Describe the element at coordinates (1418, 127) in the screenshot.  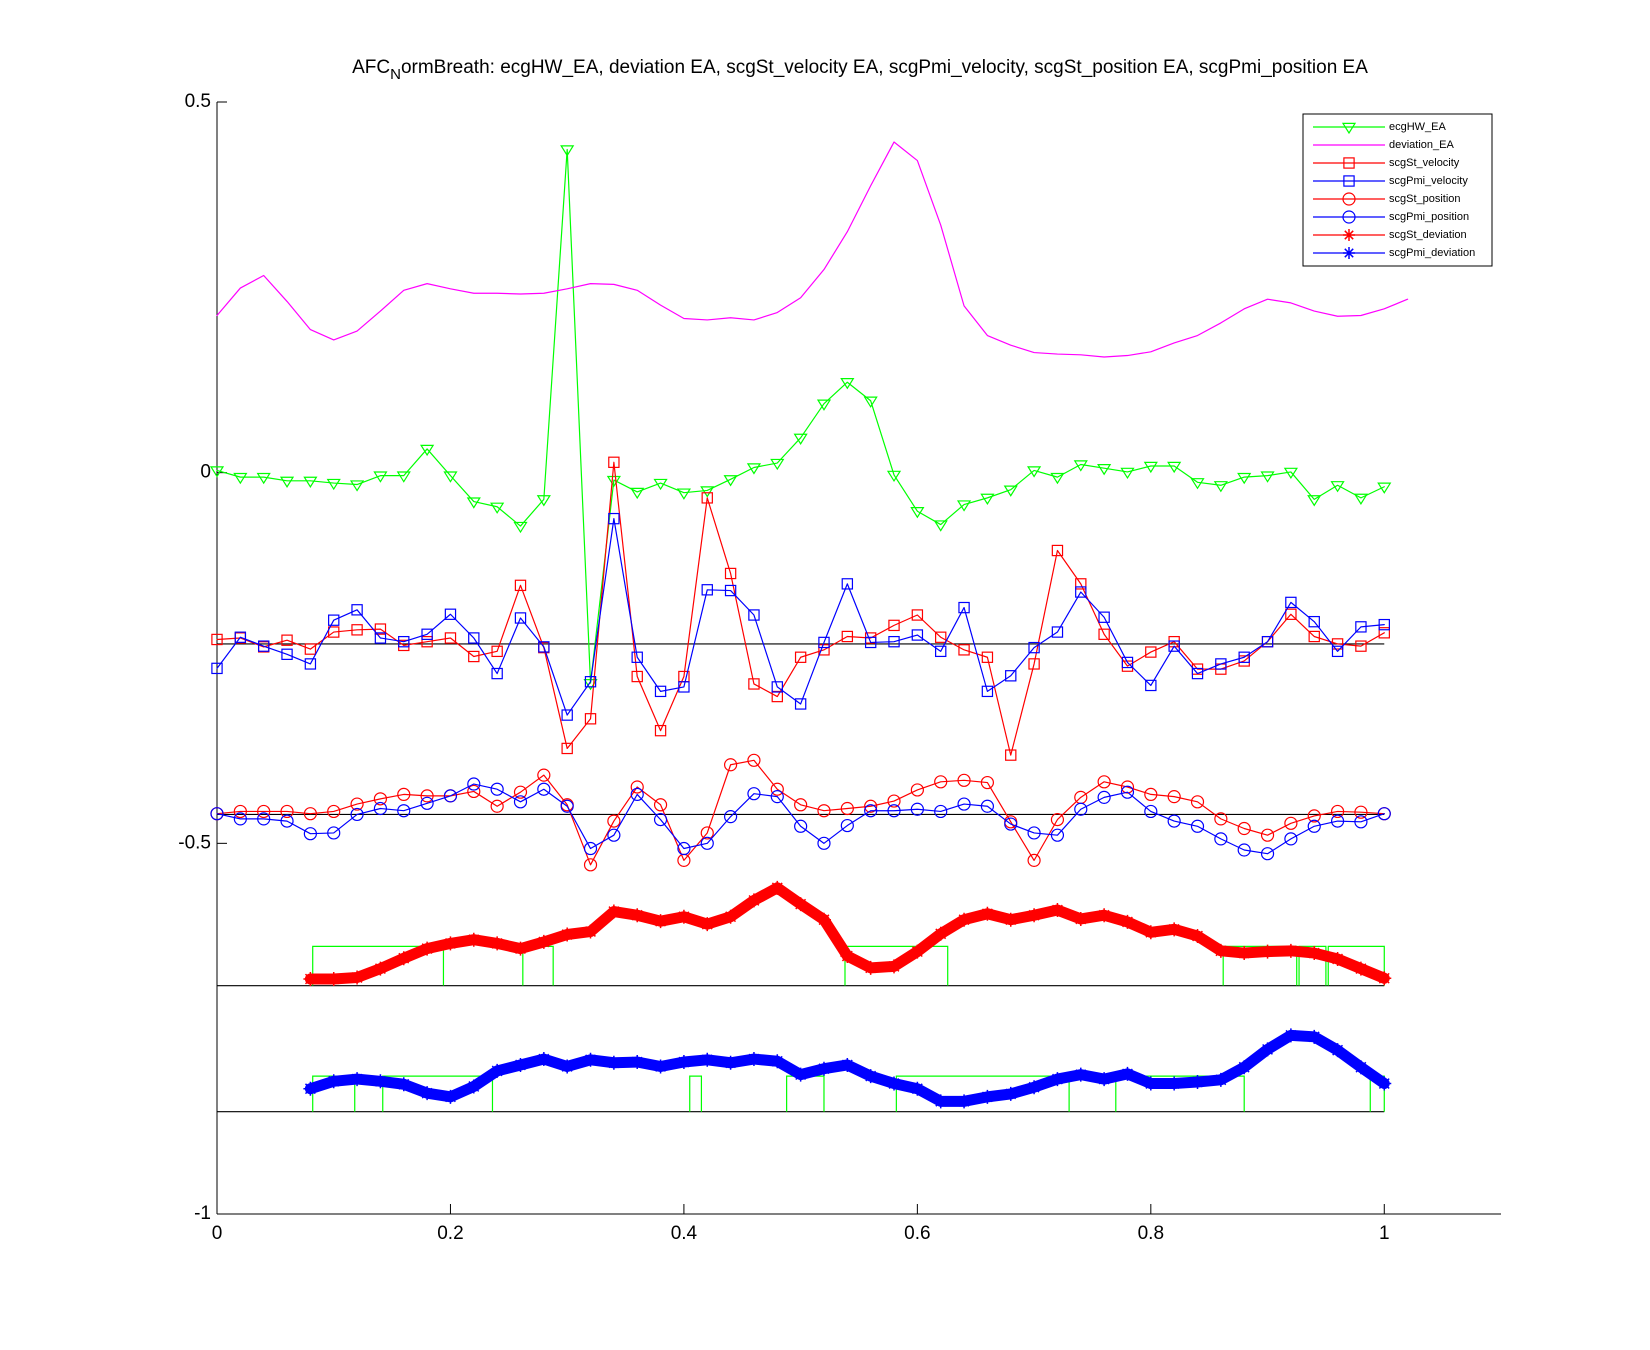
I see `legend-label: ecgHW_EA` at that location.